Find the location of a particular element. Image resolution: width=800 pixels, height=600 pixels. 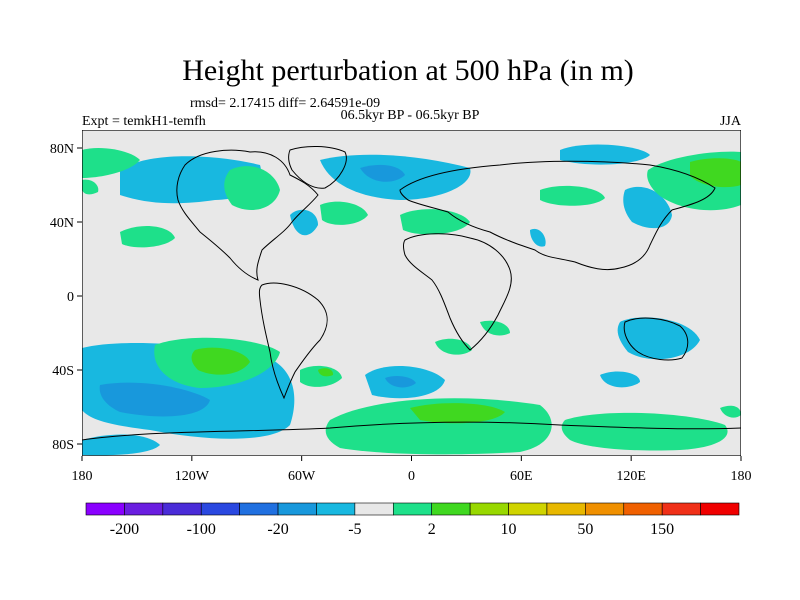

latitude-axis: 80N 40N 0 40S 80S is located at coordinates (66, 297).